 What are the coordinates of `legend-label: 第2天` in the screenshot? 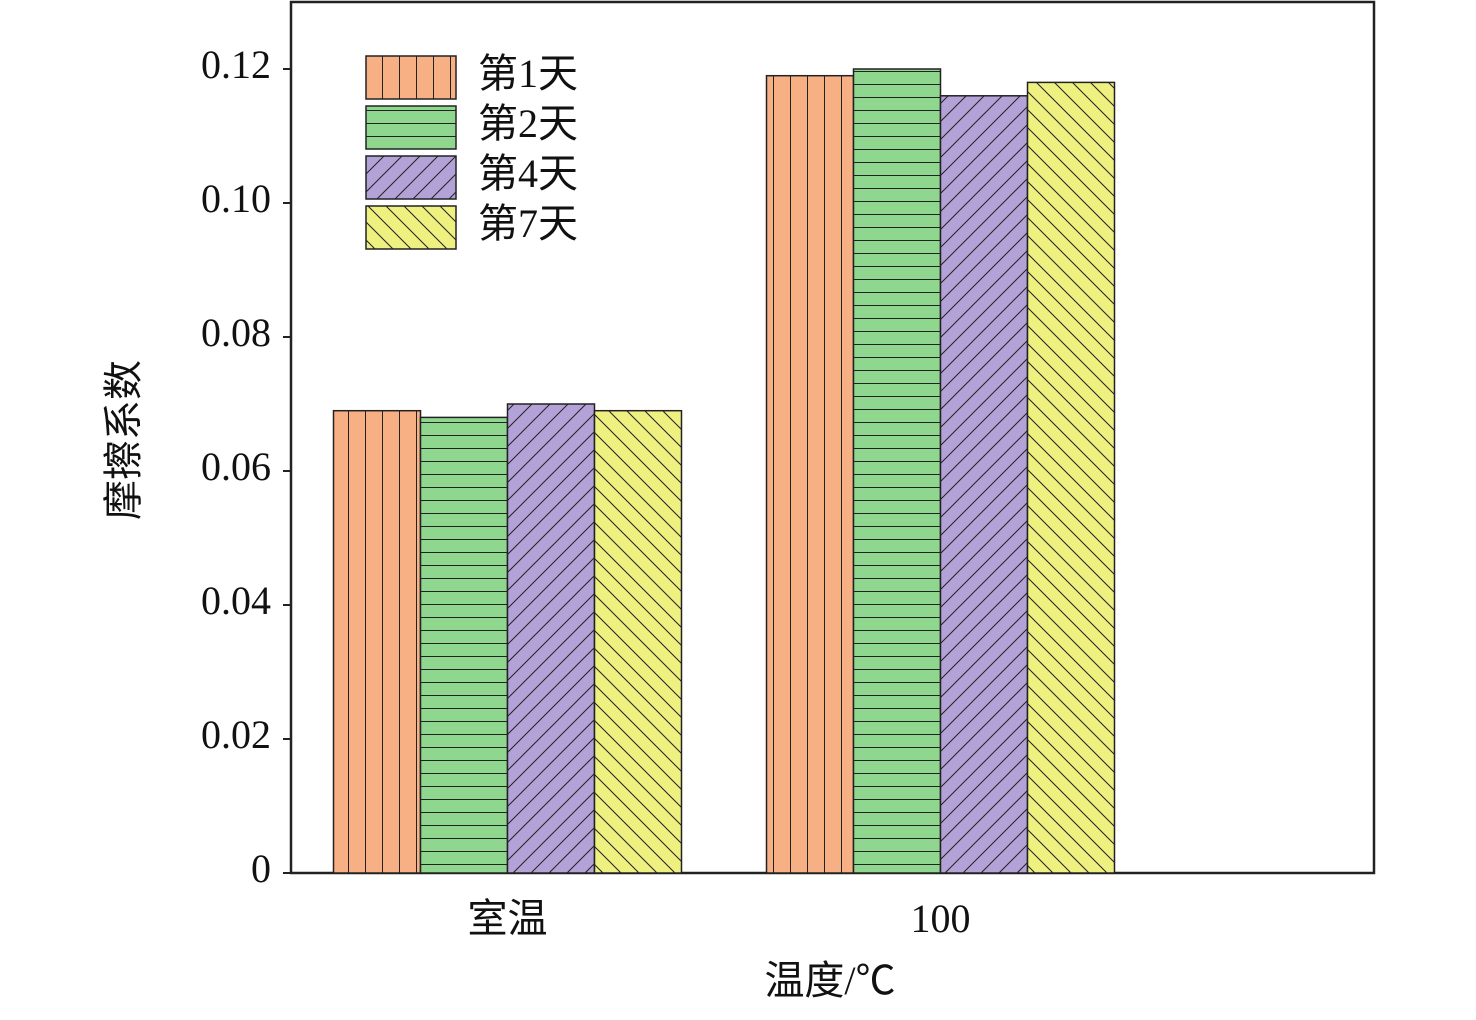 It's located at (528, 123).